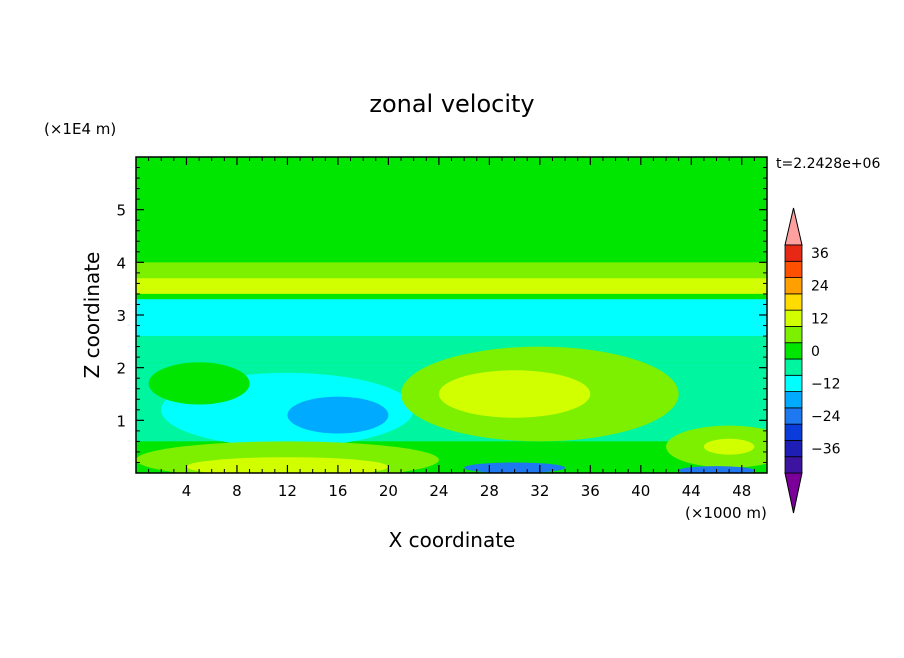  I want to click on x-tick-label: 48, so click(741, 491).